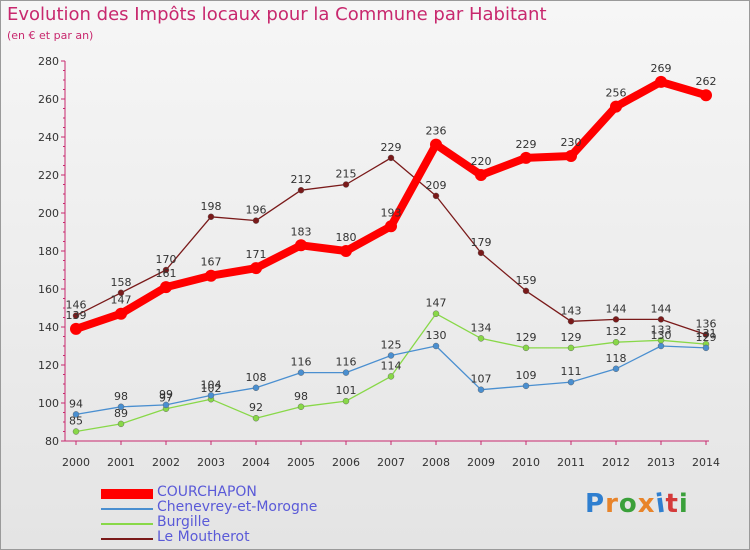 This screenshot has width=750, height=550. I want to click on data-label: 171, so click(256, 254).